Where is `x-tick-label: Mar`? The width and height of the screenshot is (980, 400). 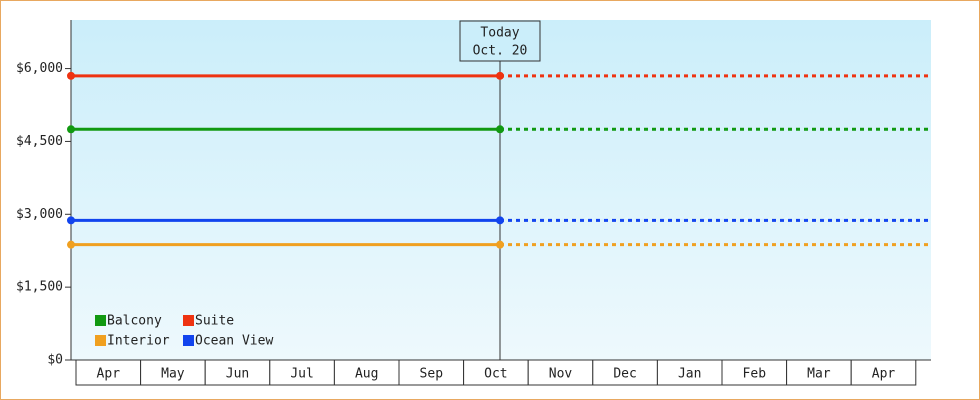
x-tick-label: Mar is located at coordinates (819, 374).